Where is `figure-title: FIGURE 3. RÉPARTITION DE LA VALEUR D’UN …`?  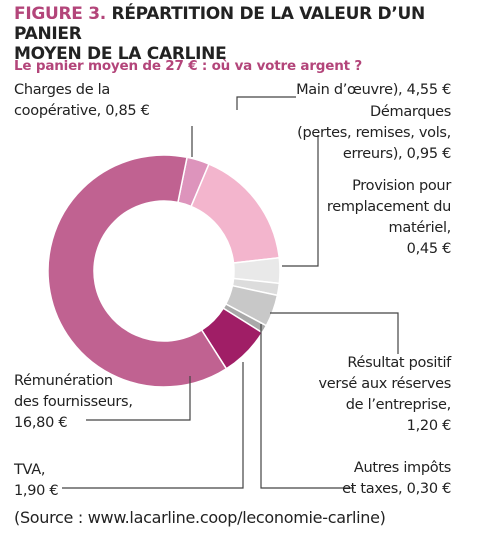 figure-title: FIGURE 3. RÉPARTITION DE LA VALEUR D’UN … is located at coordinates (239, 34).